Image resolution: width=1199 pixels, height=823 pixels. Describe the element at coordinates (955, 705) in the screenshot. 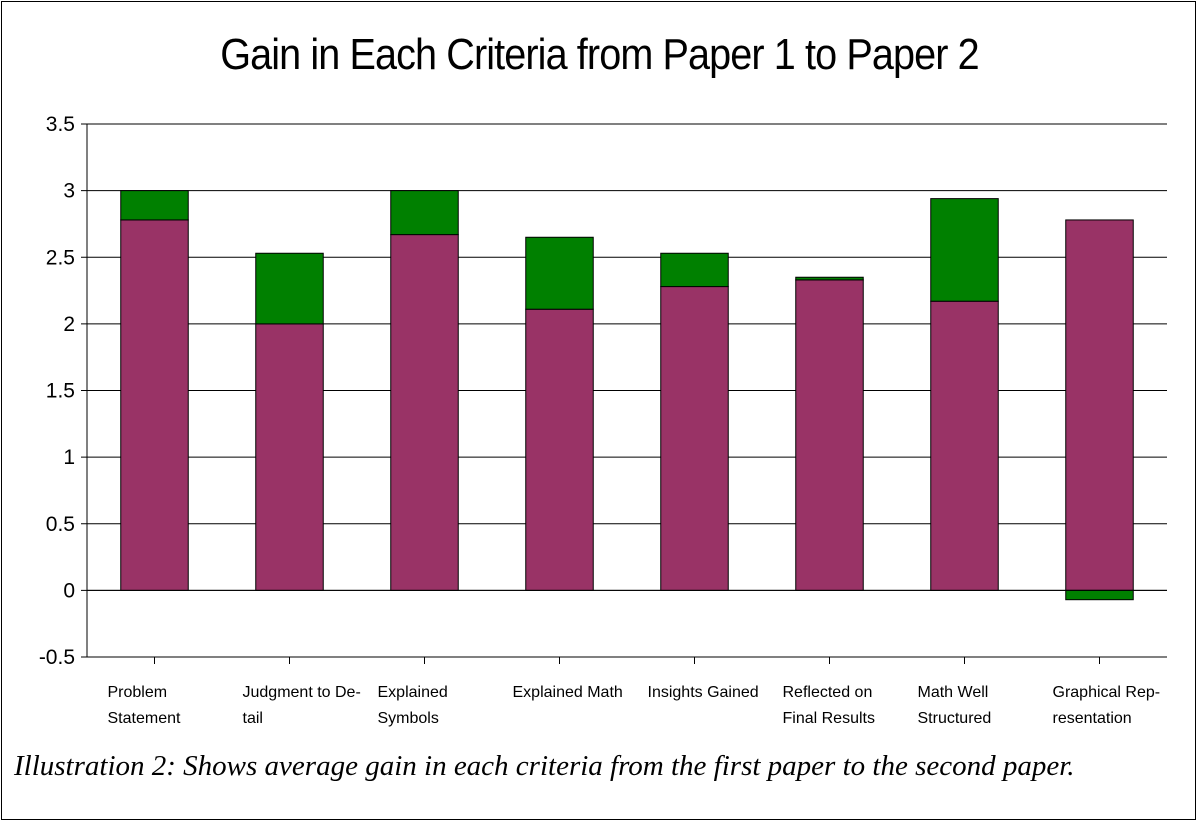

I see `x-tick-label: Math Well Structured` at that location.